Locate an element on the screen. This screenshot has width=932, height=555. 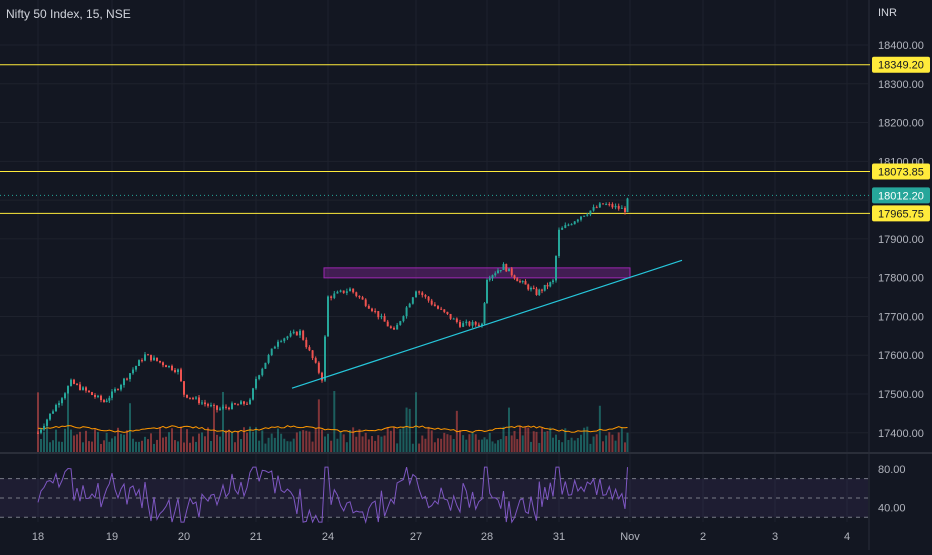
x-tick-label-3: 3 is located at coordinates (775, 537).